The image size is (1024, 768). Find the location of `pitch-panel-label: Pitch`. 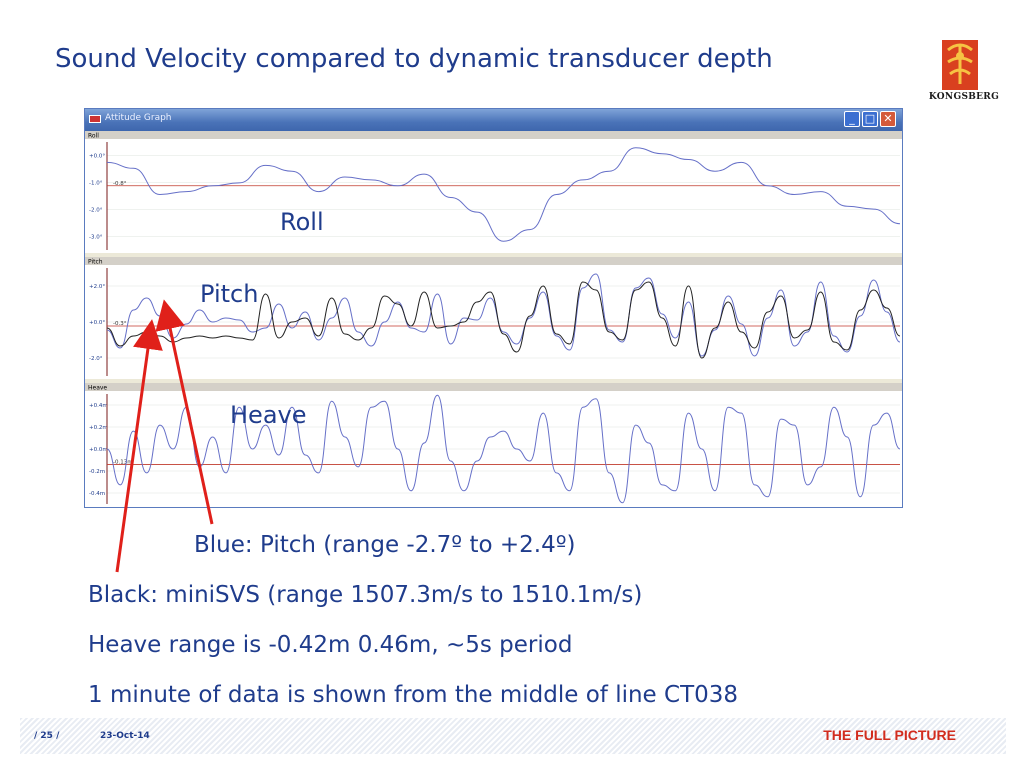

pitch-panel-label: Pitch is located at coordinates (95, 262).